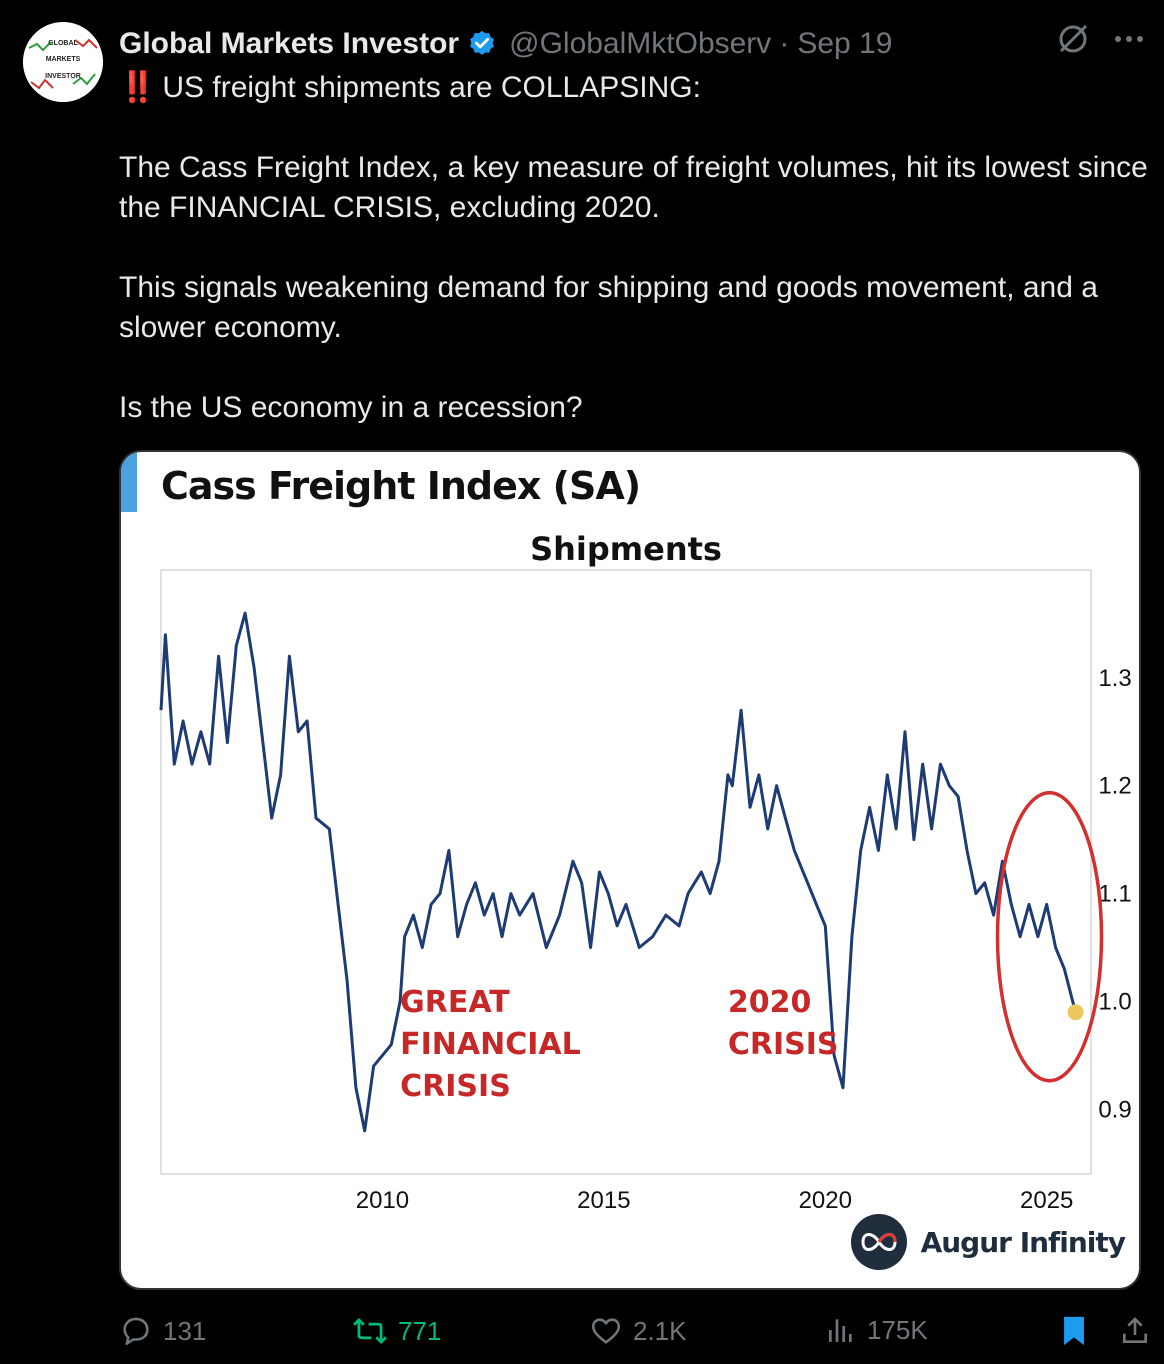 This screenshot has height=1364, width=1164. What do you see at coordinates (382, 1200) in the screenshot?
I see `x-tick-label: 2010` at bounding box center [382, 1200].